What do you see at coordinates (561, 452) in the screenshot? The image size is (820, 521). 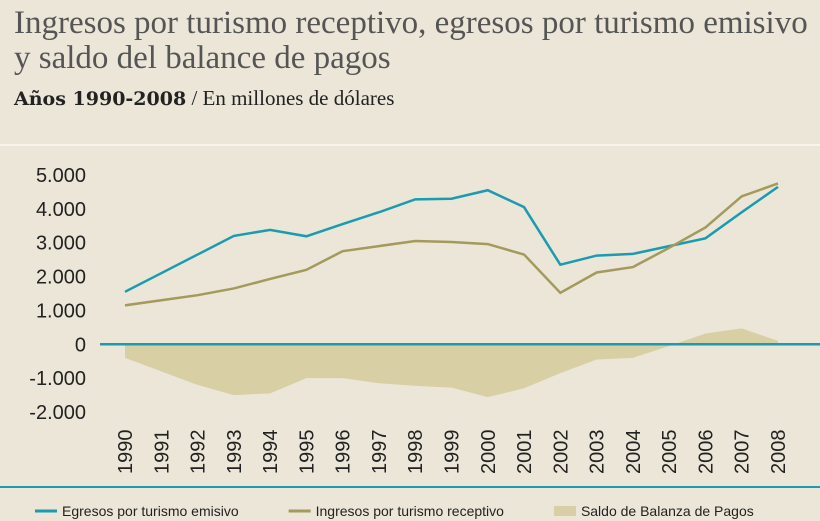 I see `x-tick-label: 2002` at bounding box center [561, 452].